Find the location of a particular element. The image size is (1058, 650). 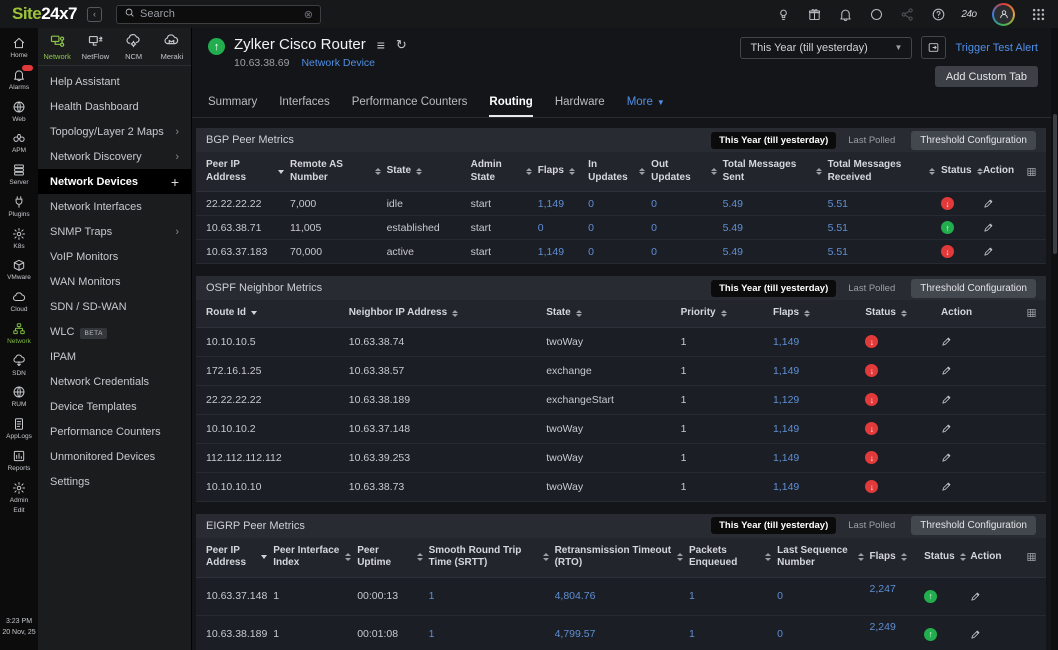

sidebar-item-network-interfaces: Network Interfaces is located at coordinates (114, 206).